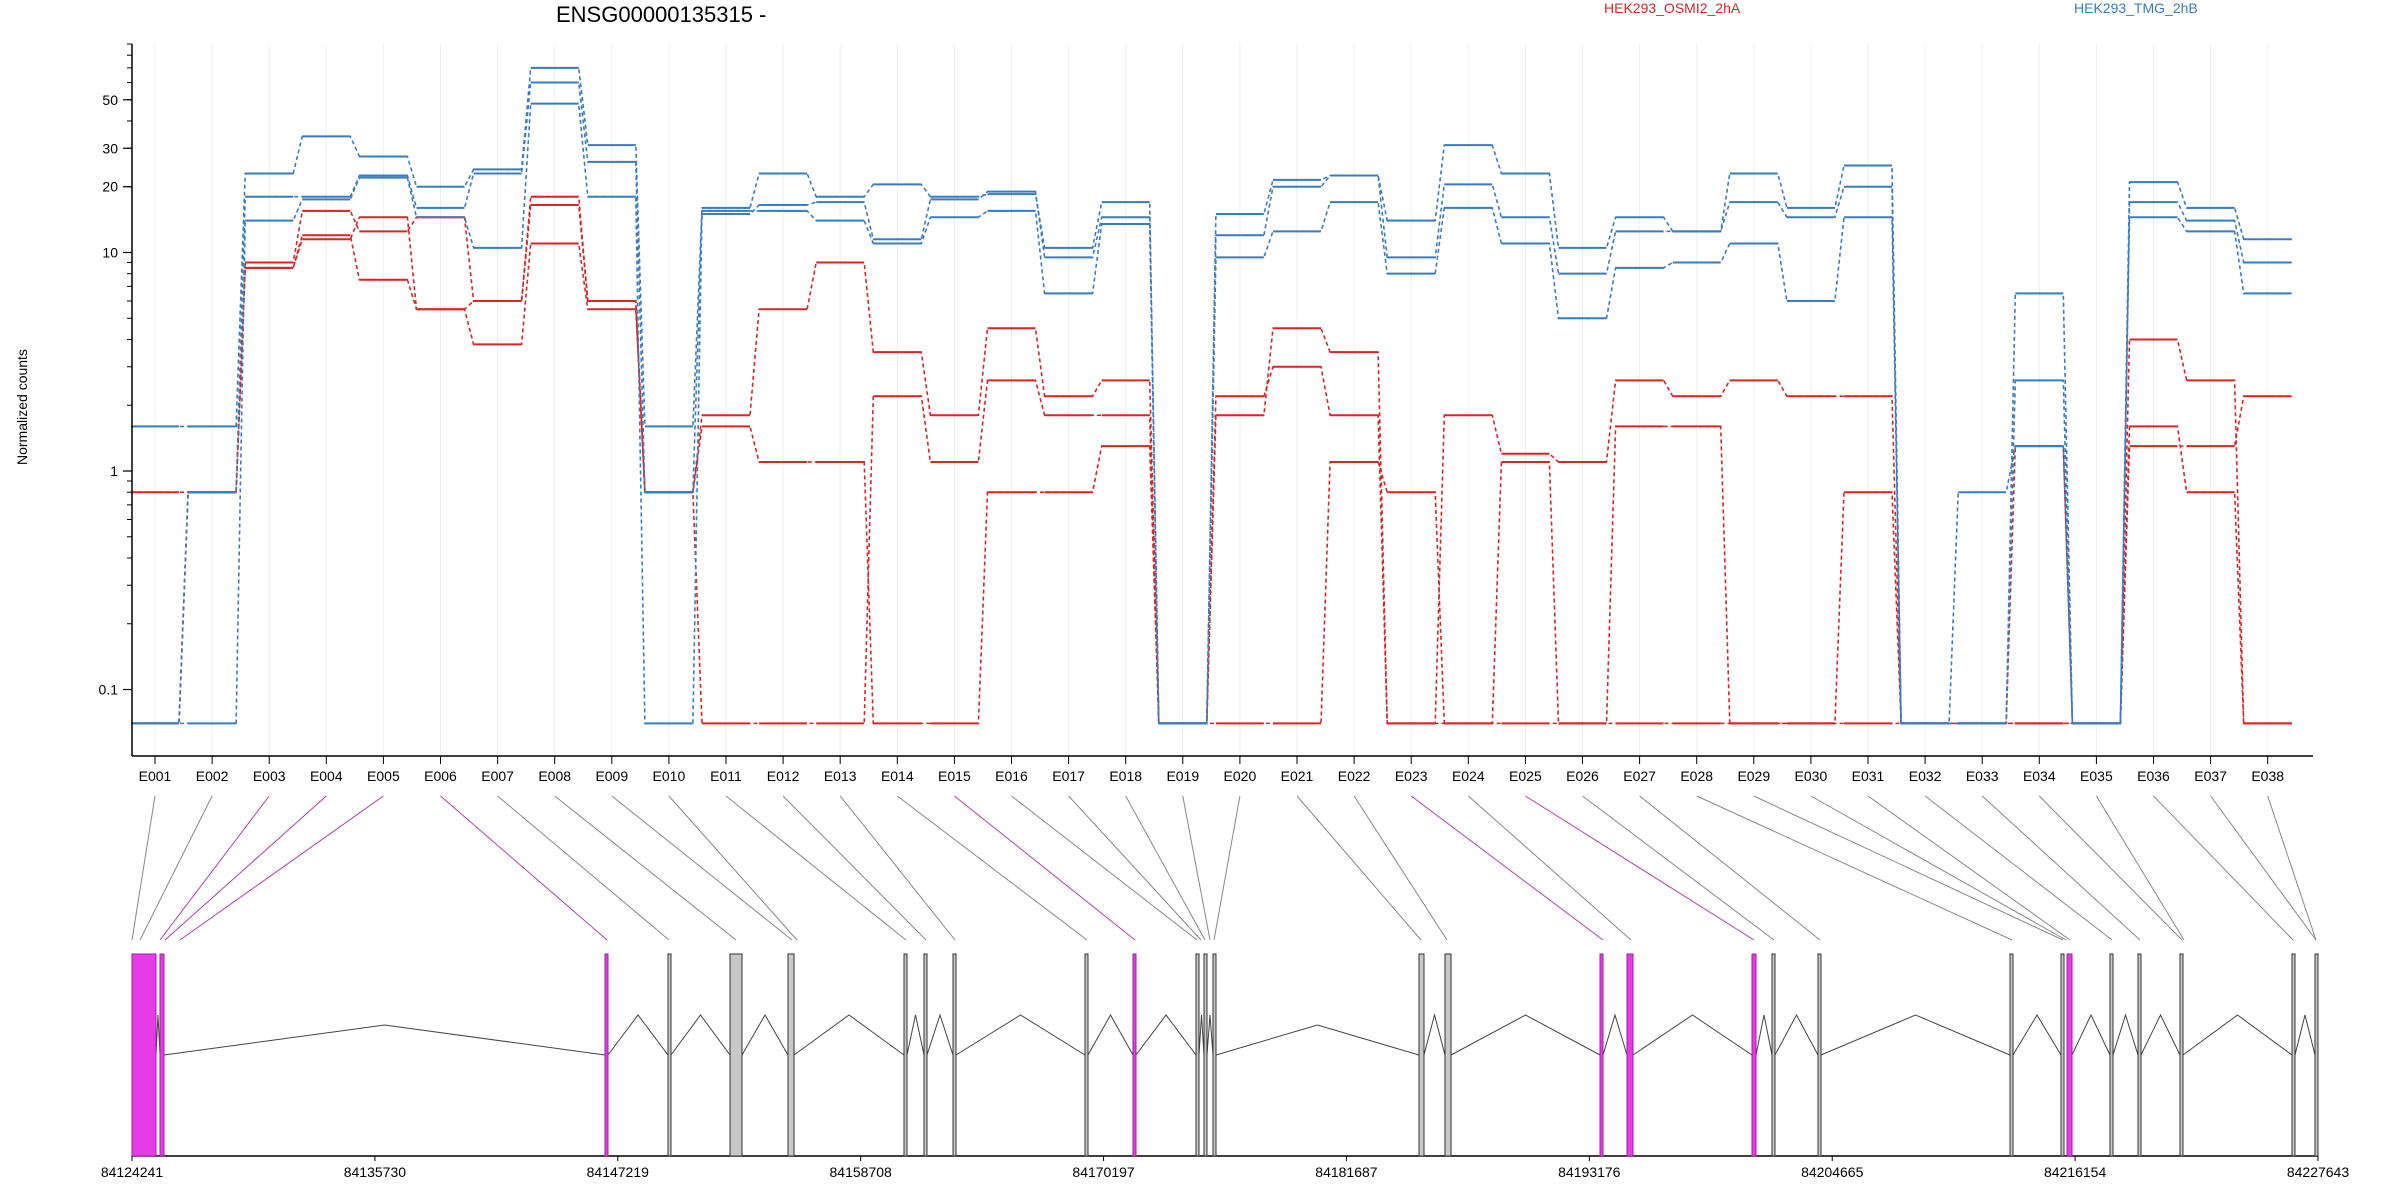 The image size is (2400, 1200). I want to click on genomic-tick-label: 84204665, so click(1832, 1172).